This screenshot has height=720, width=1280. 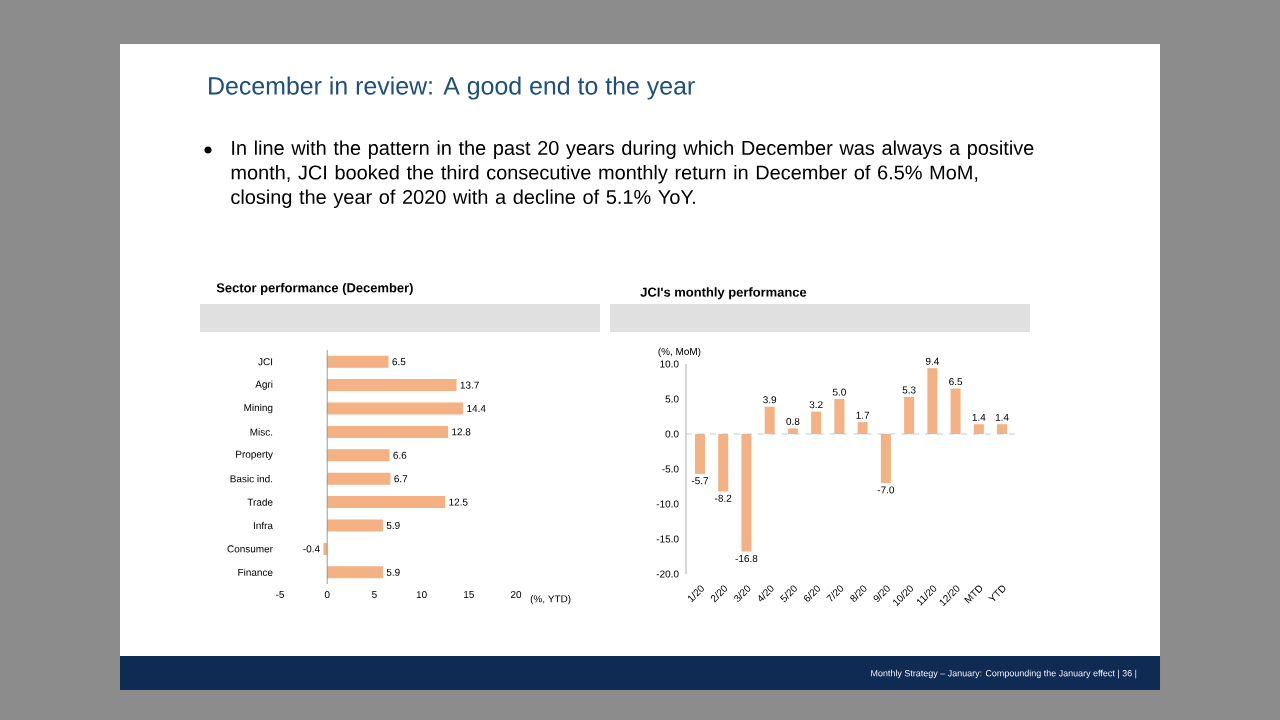 I want to click on text: December in review: A good end to the year, so click(x=452, y=88).